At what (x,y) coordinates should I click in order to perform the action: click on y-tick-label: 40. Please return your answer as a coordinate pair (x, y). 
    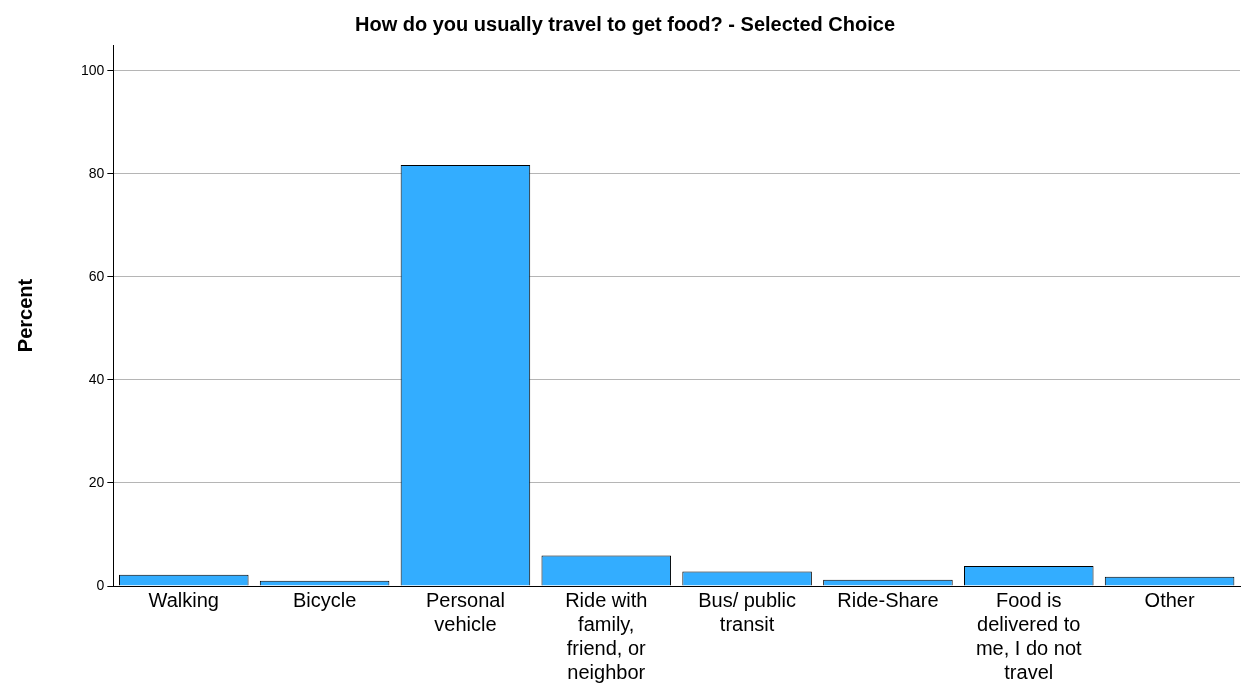
    Looking at the image, I should click on (96, 378).